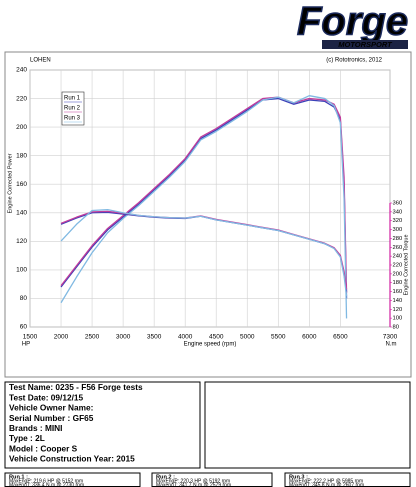  I want to click on legend-label: Run 3, so click(72, 119).